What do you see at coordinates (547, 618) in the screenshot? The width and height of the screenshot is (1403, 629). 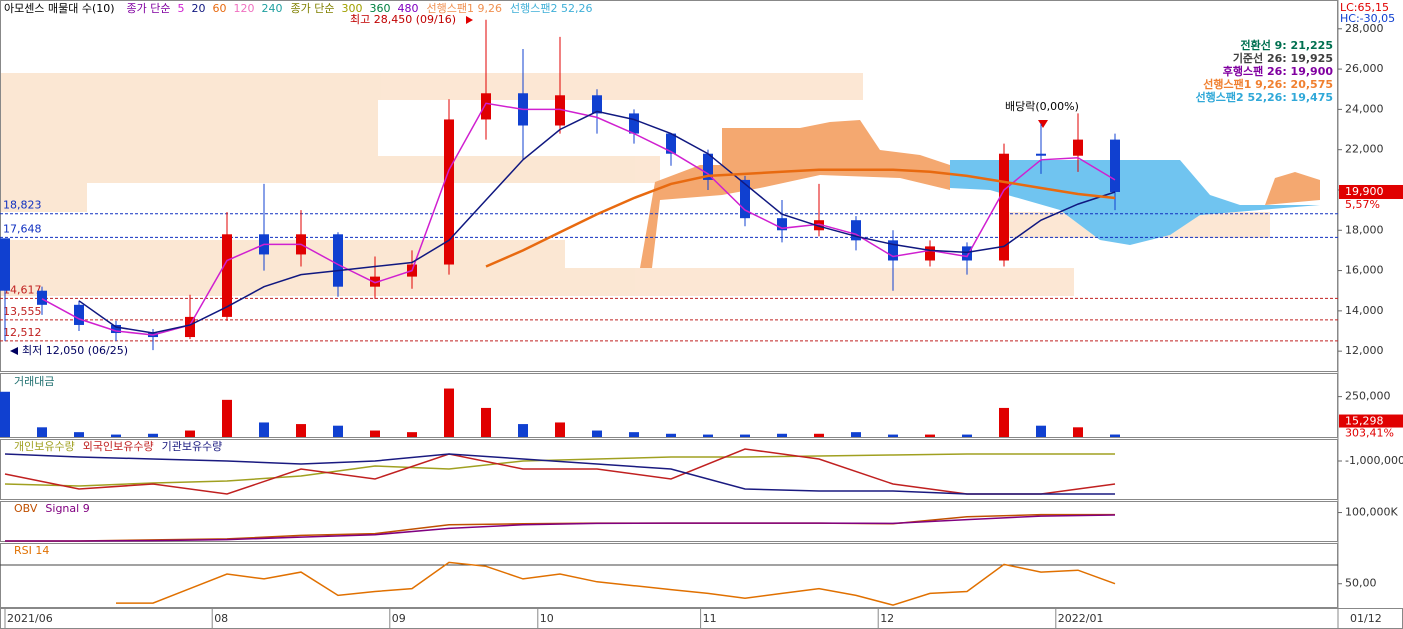 I see `x-tick-label: 10` at bounding box center [547, 618].